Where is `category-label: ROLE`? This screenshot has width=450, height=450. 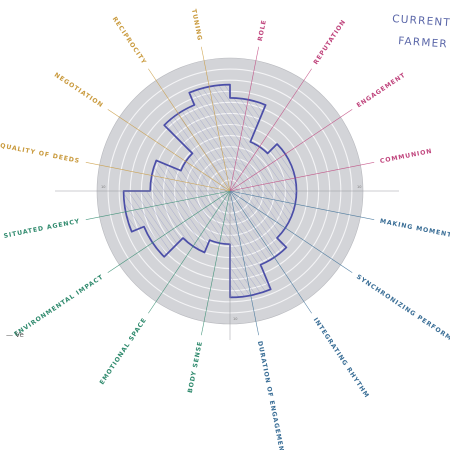 category-label: ROLE is located at coordinates (262, 30).